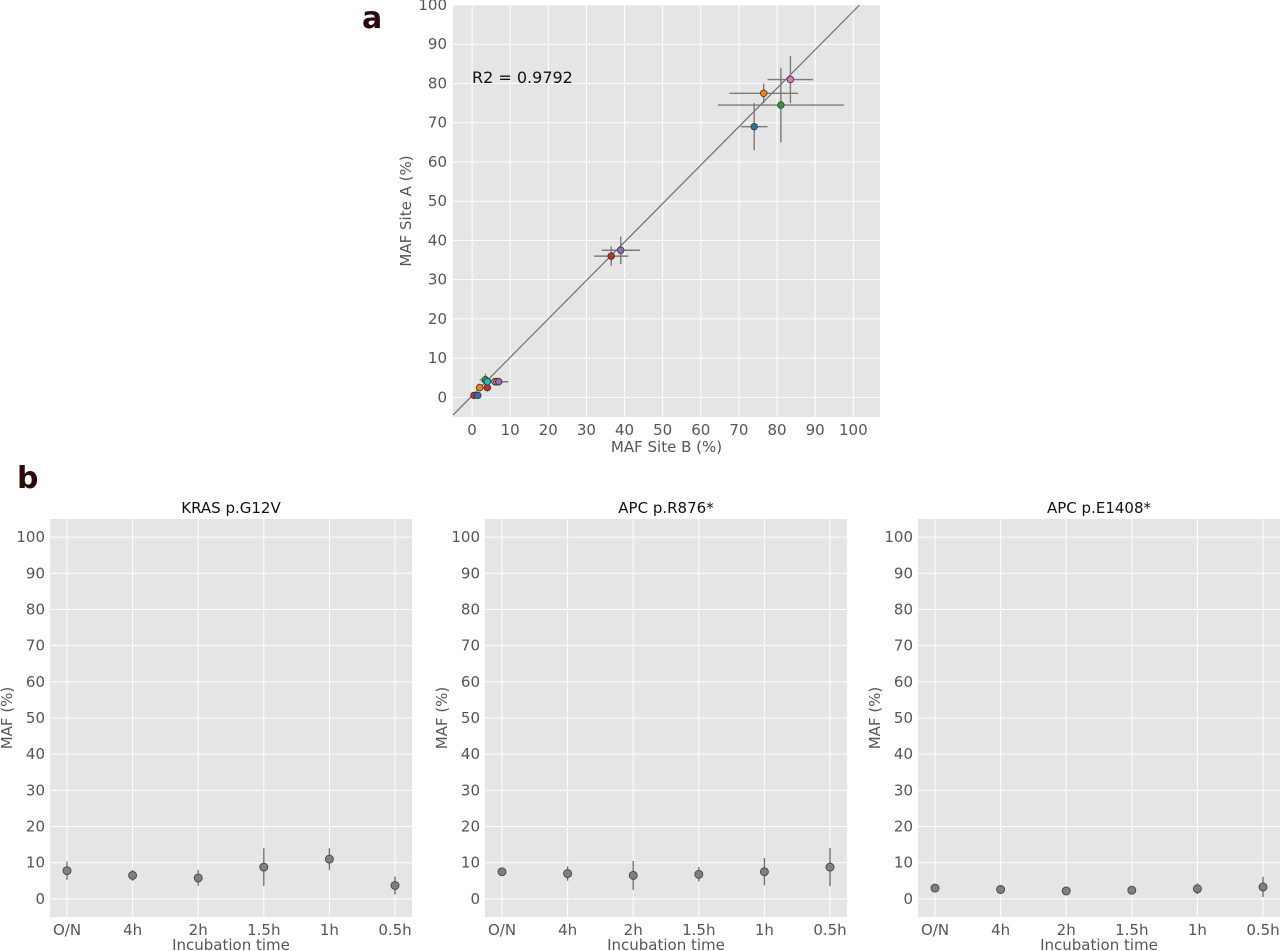  I want to click on plot-title: KRAS p.G12V, so click(231, 508).